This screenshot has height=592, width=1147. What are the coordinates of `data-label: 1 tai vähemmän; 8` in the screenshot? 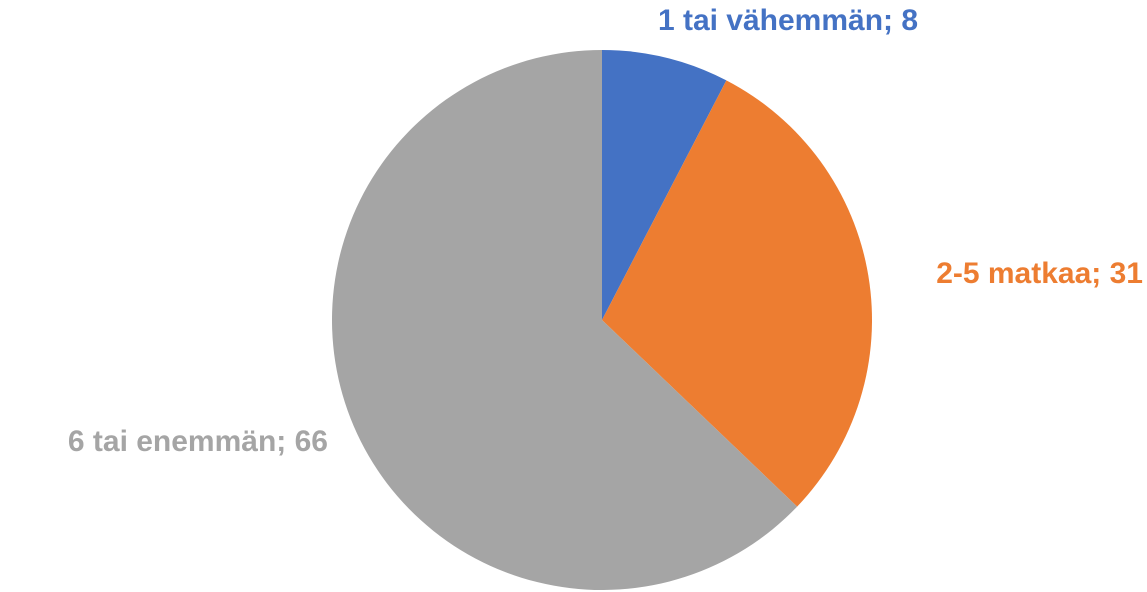 It's located at (788, 20).